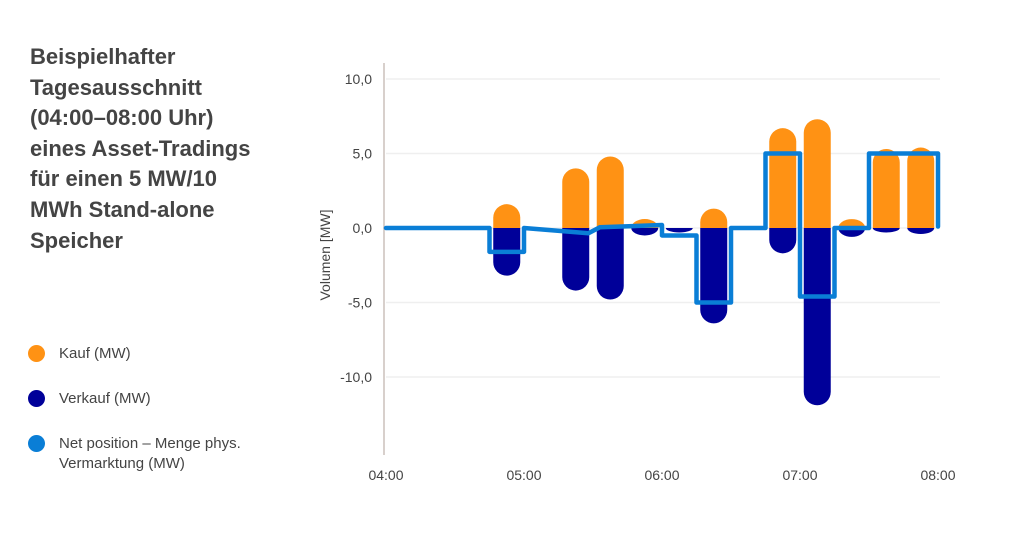 The image size is (1024, 538). I want to click on legend-item-verkauf: Verkauf (MW), so click(89, 399).